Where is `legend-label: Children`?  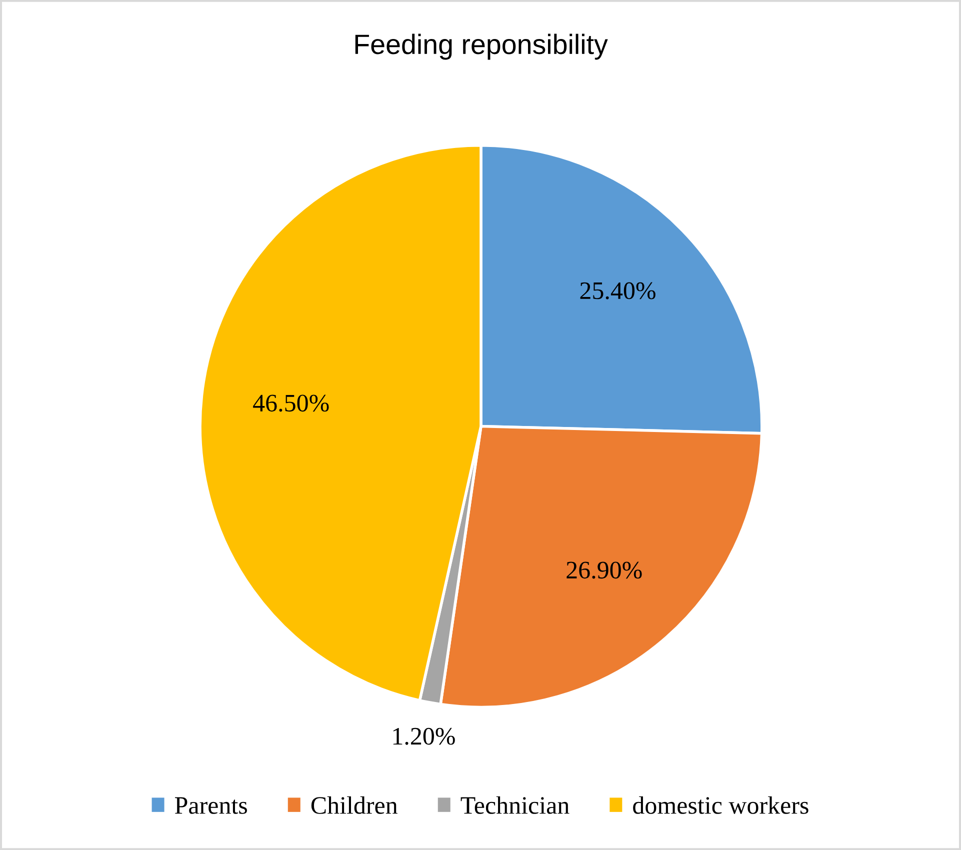
legend-label: Children is located at coordinates (354, 805).